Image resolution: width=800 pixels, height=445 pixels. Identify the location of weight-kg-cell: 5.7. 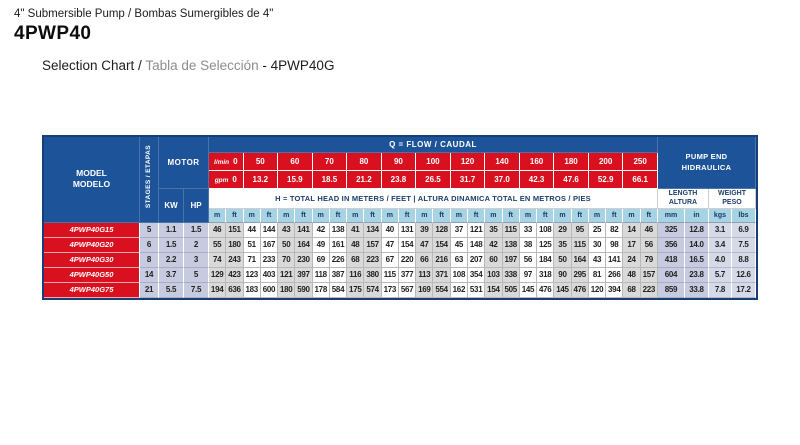
(720, 275).